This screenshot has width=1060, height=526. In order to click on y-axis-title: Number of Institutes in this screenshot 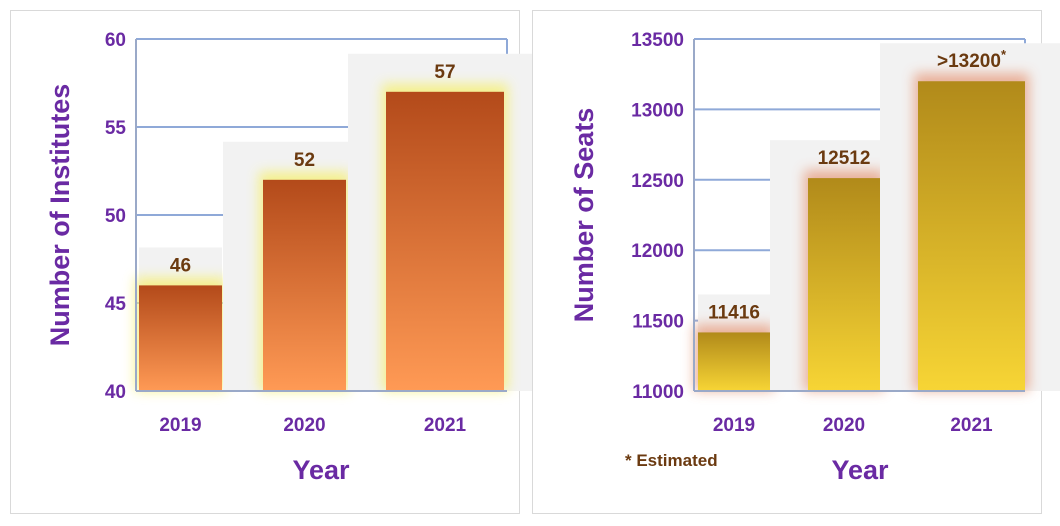, I will do `click(60, 215)`.